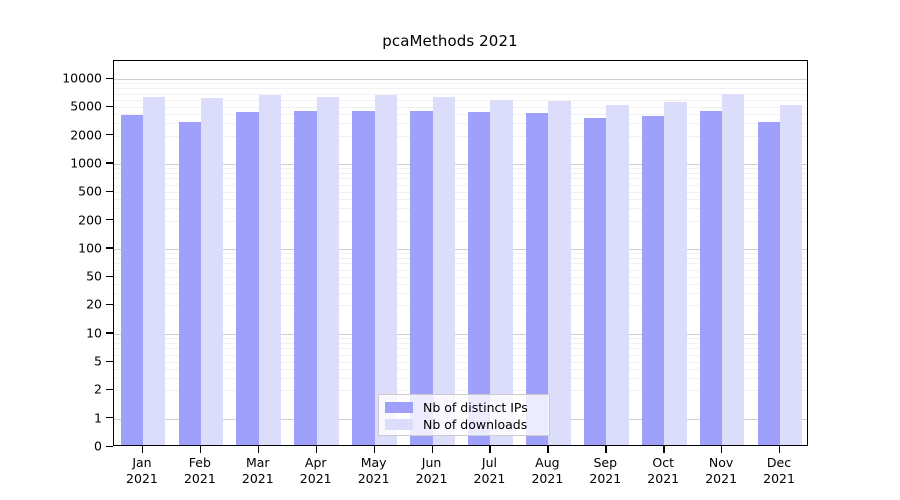  What do you see at coordinates (547, 470) in the screenshot?
I see `x-tick-label: Aug 2021` at bounding box center [547, 470].